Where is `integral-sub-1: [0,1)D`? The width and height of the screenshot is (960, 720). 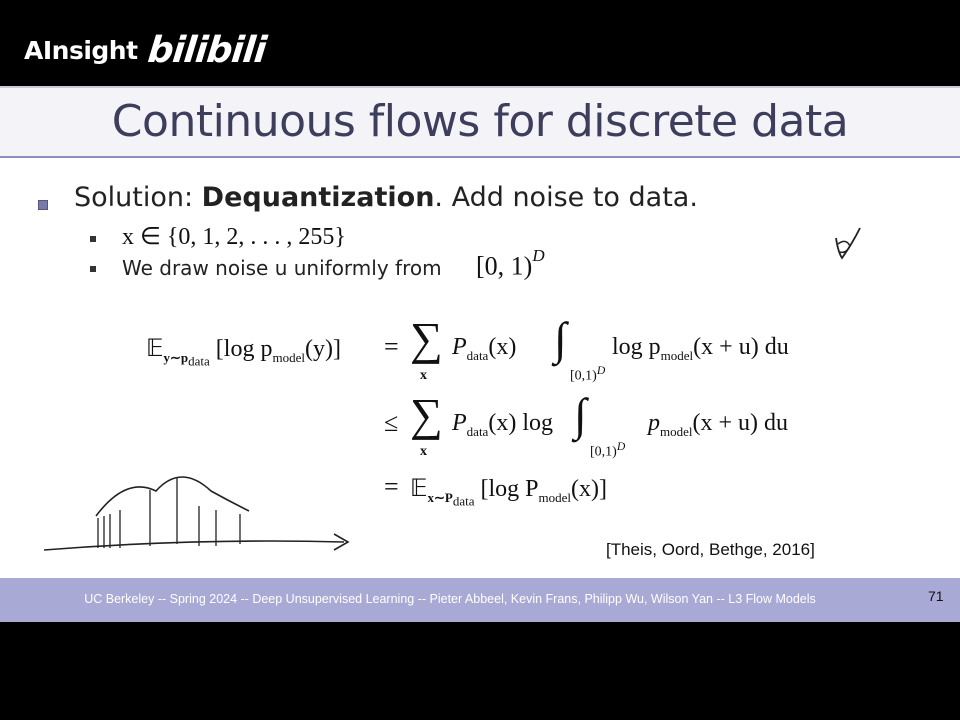 integral-sub-1: [0,1)D is located at coordinates (587, 374).